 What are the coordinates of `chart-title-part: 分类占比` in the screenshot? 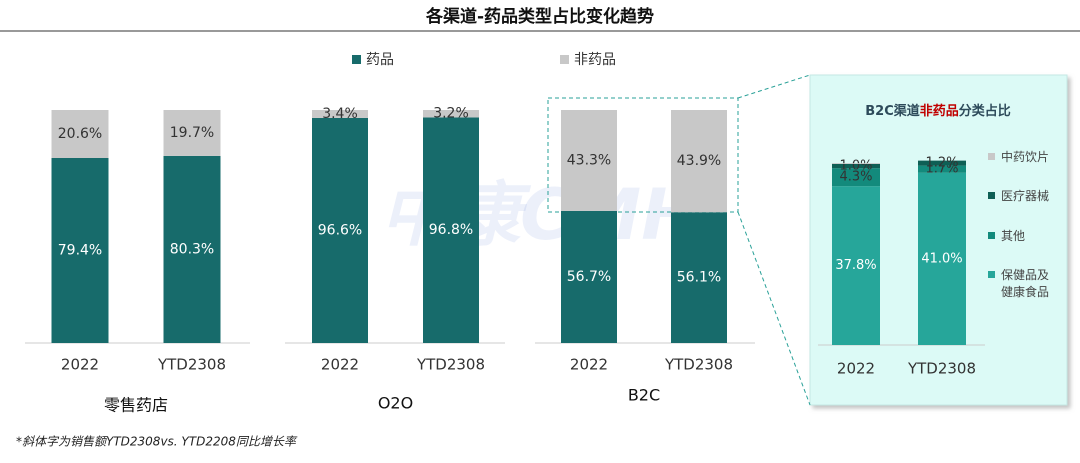 It's located at (985, 111).